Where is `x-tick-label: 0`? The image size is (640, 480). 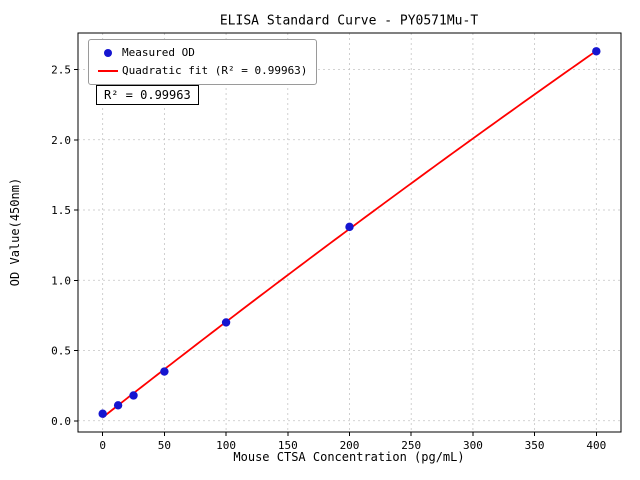
x-tick-label: 0 is located at coordinates (102, 445).